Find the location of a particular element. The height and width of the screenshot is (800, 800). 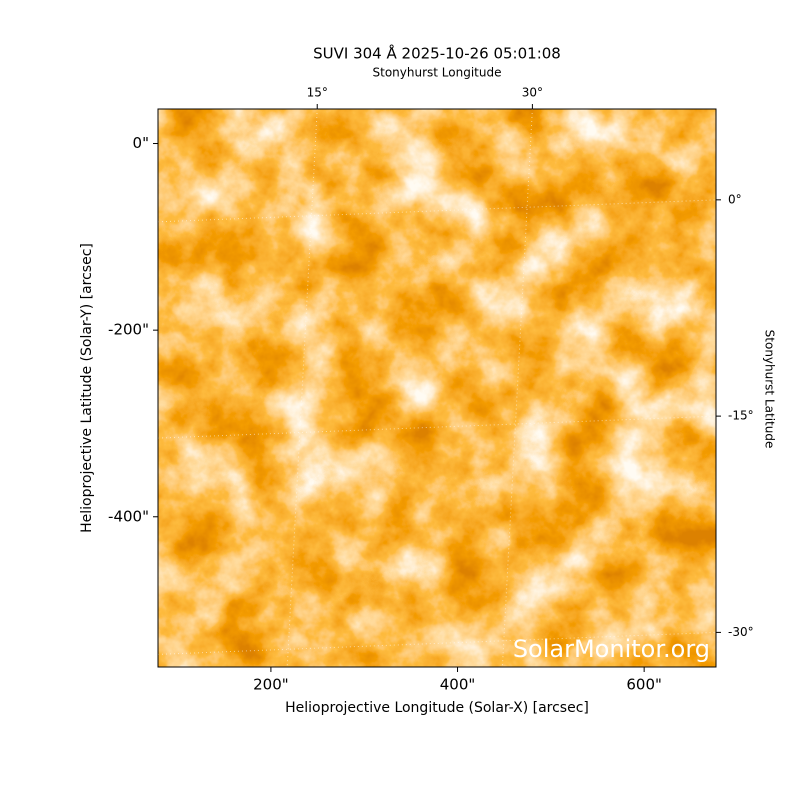

y2-tick-label: -15° is located at coordinates (741, 416).